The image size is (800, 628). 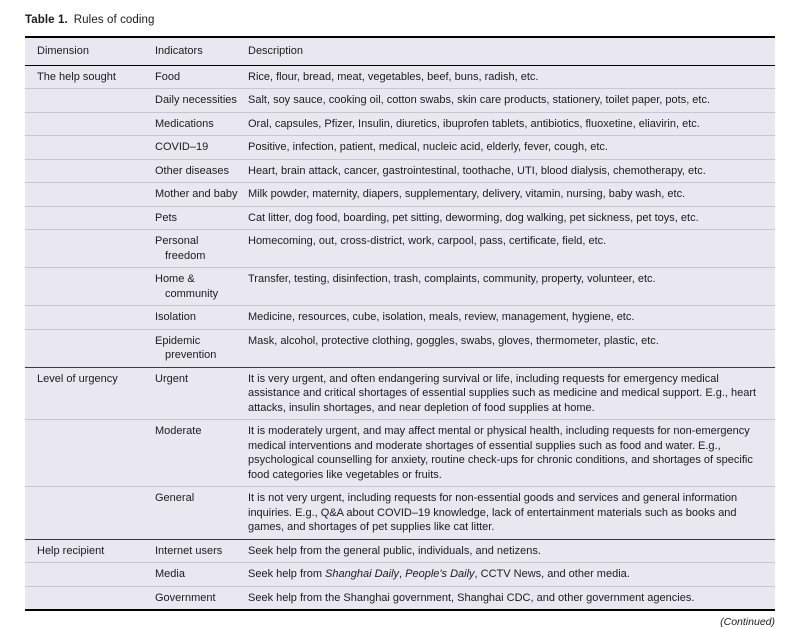 I want to click on table-caption-text: Rules of coding, so click(x=114, y=20).